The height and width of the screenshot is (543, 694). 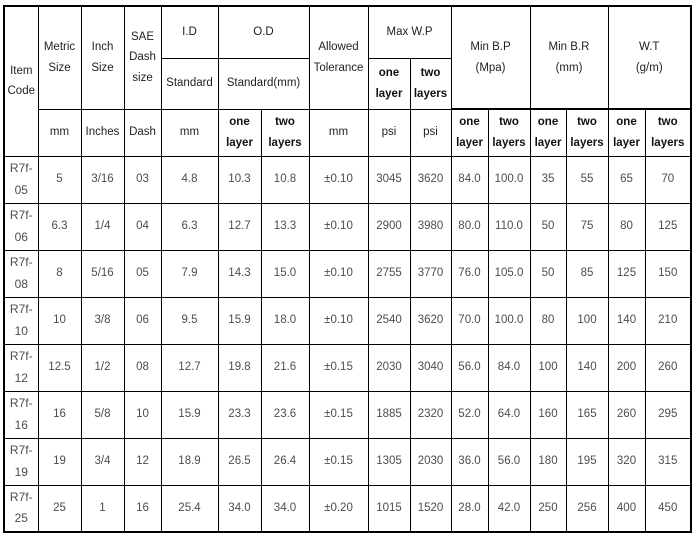 What do you see at coordinates (239, 273) in the screenshot?
I see `cell-od-one-layer: 14.3` at bounding box center [239, 273].